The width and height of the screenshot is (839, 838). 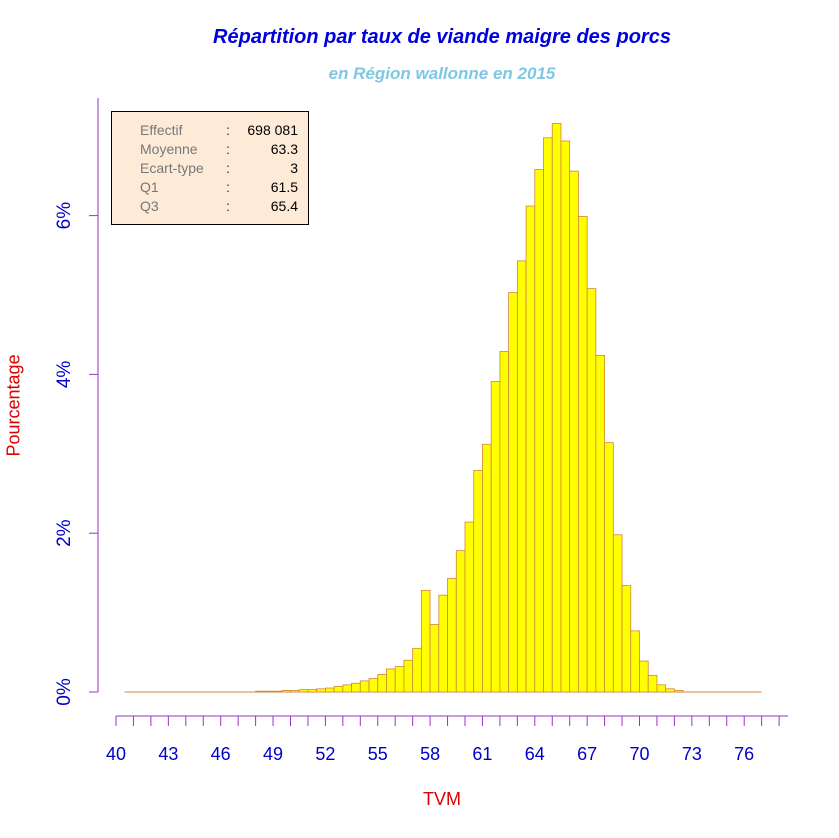 I want to click on x-tick-label: 49, so click(x=273, y=754).